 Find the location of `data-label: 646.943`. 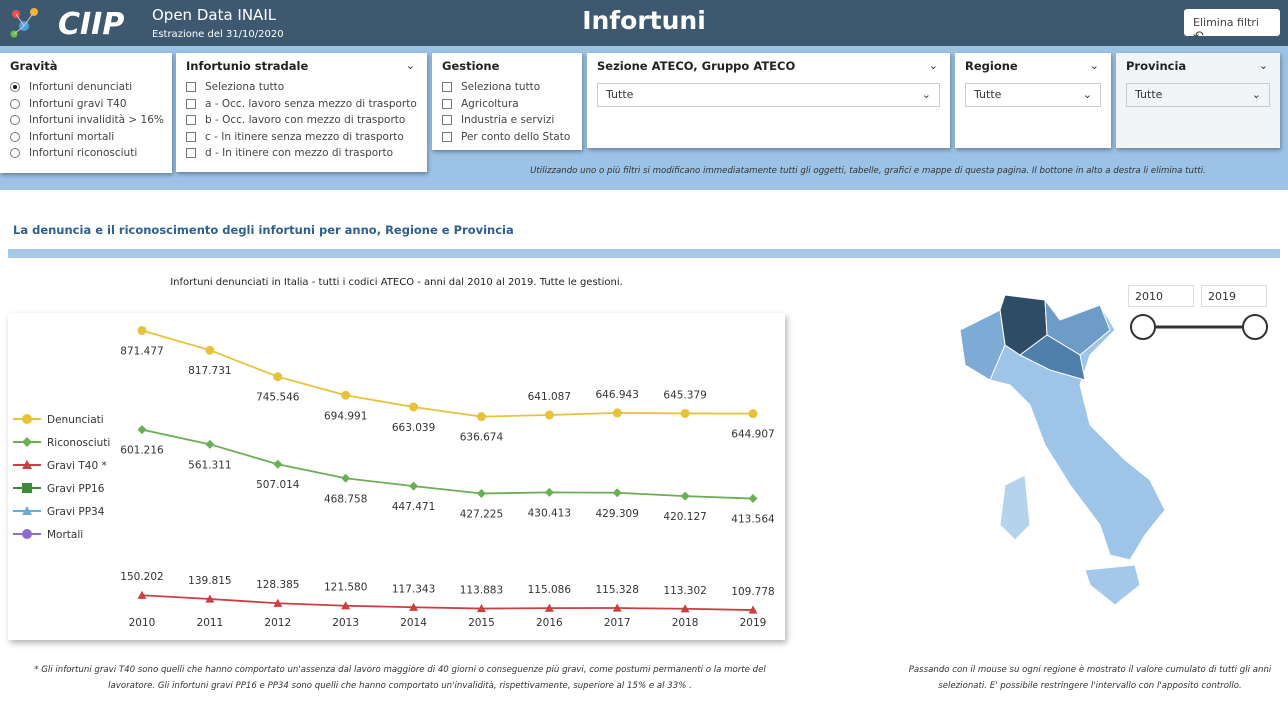

data-label: 646.943 is located at coordinates (617, 395).